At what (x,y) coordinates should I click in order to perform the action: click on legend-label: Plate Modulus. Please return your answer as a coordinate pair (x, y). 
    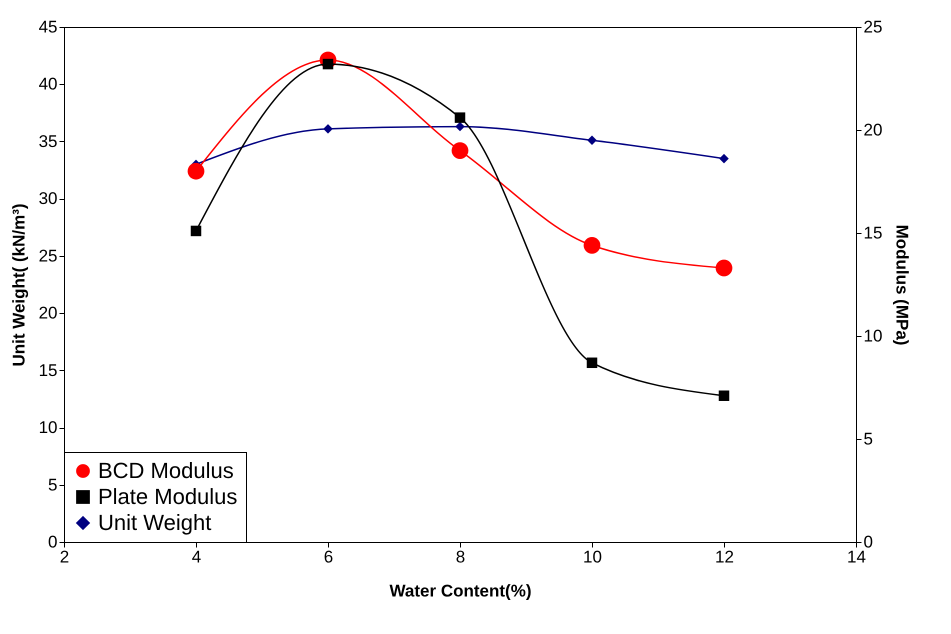
    Looking at the image, I should click on (168, 496).